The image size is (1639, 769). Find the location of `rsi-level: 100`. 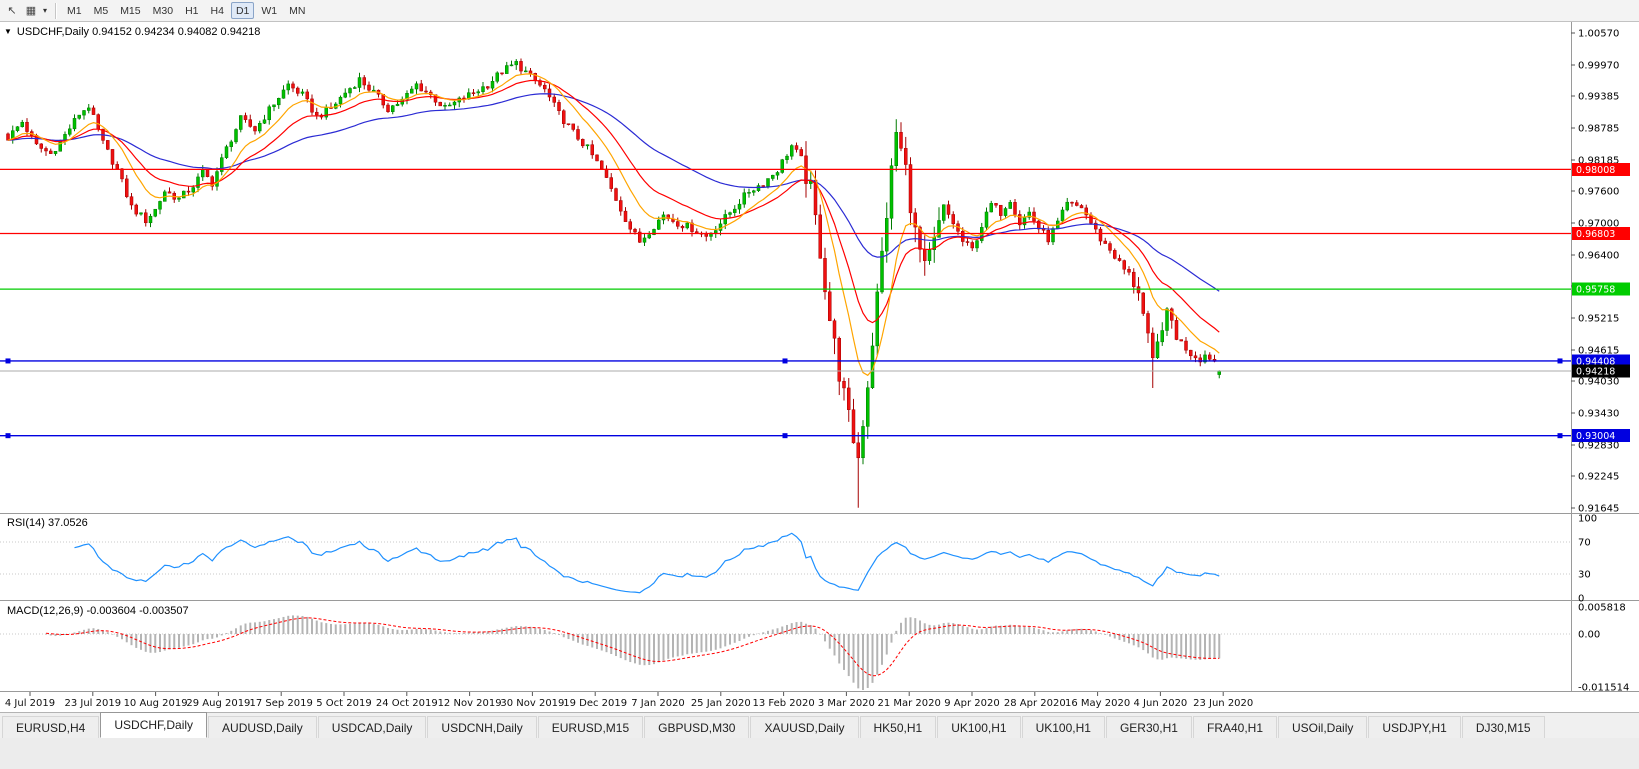

rsi-level: 100 is located at coordinates (1587, 519).